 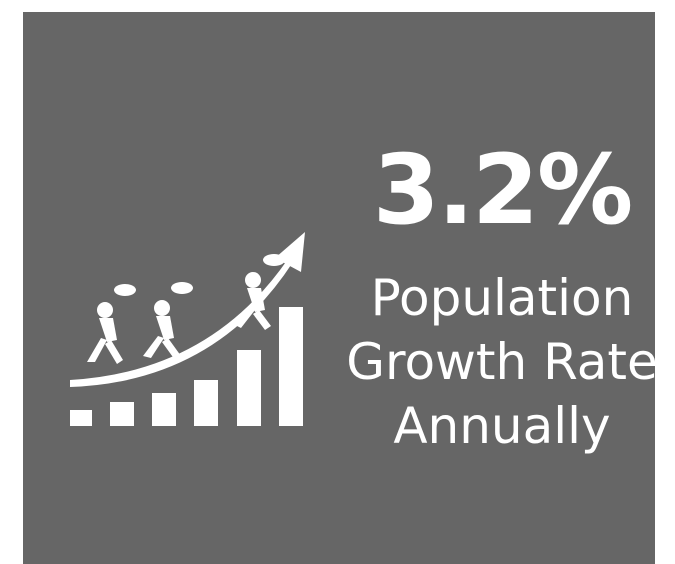 What do you see at coordinates (502, 190) in the screenshot?
I see `stat-value: 3.2%` at bounding box center [502, 190].